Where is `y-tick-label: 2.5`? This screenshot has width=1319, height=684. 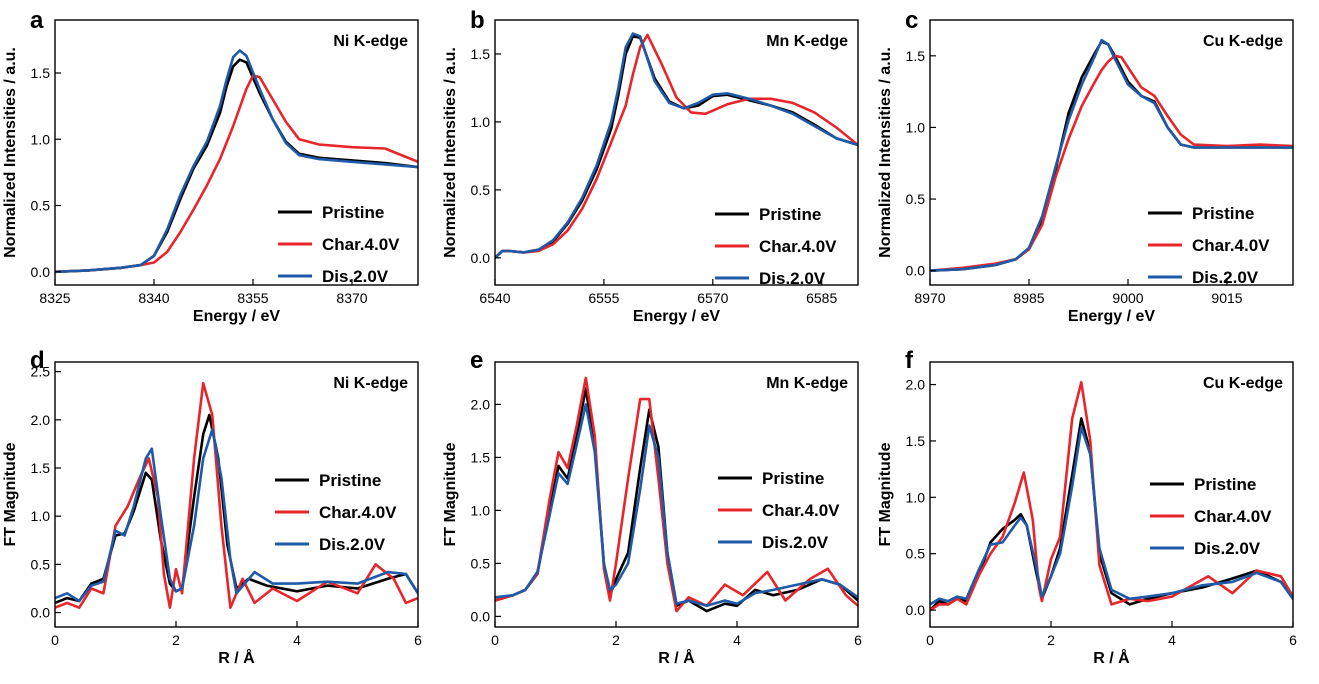 y-tick-label: 2.5 is located at coordinates (41, 372).